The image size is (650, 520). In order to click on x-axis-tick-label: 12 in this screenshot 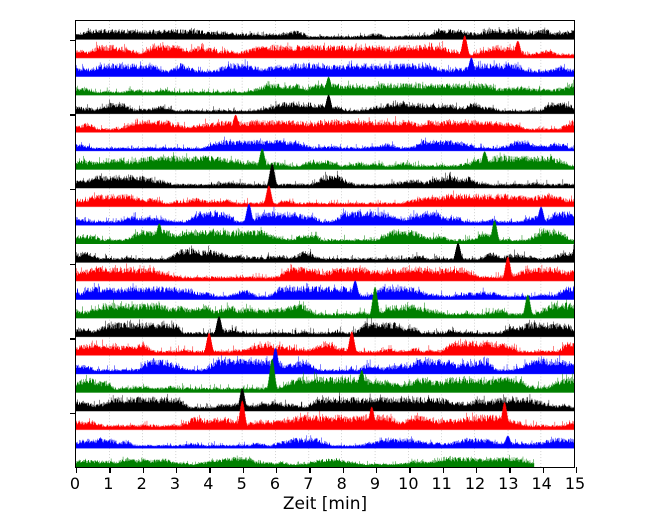, I will do `click(475, 483)`.